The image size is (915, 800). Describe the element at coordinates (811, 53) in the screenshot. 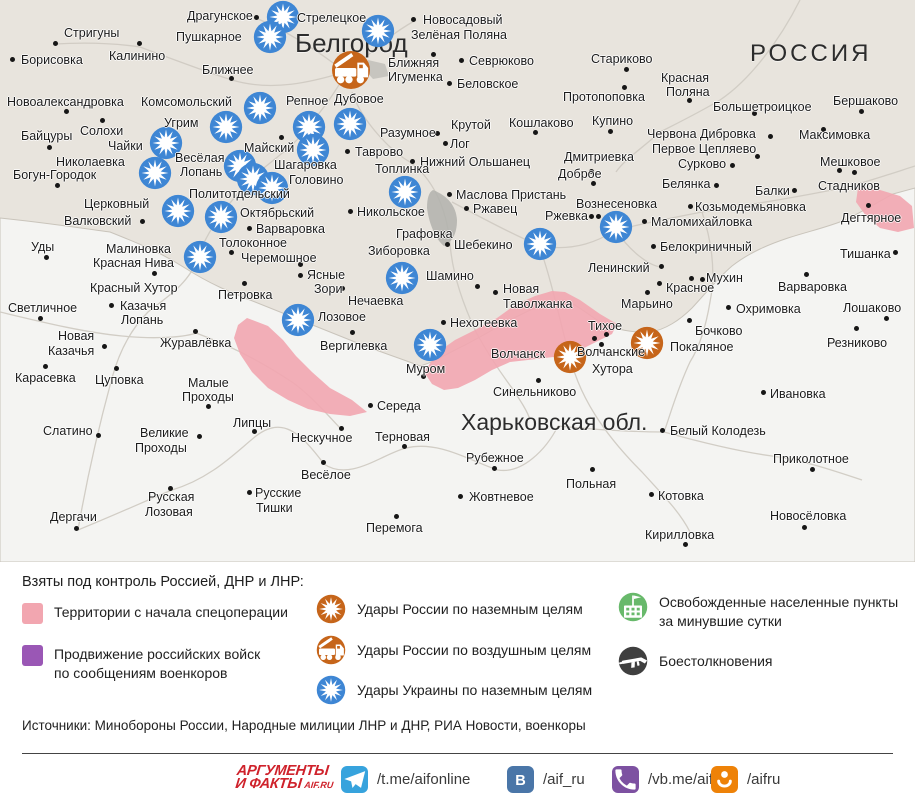

I see `region-label: РОССИЯ` at that location.